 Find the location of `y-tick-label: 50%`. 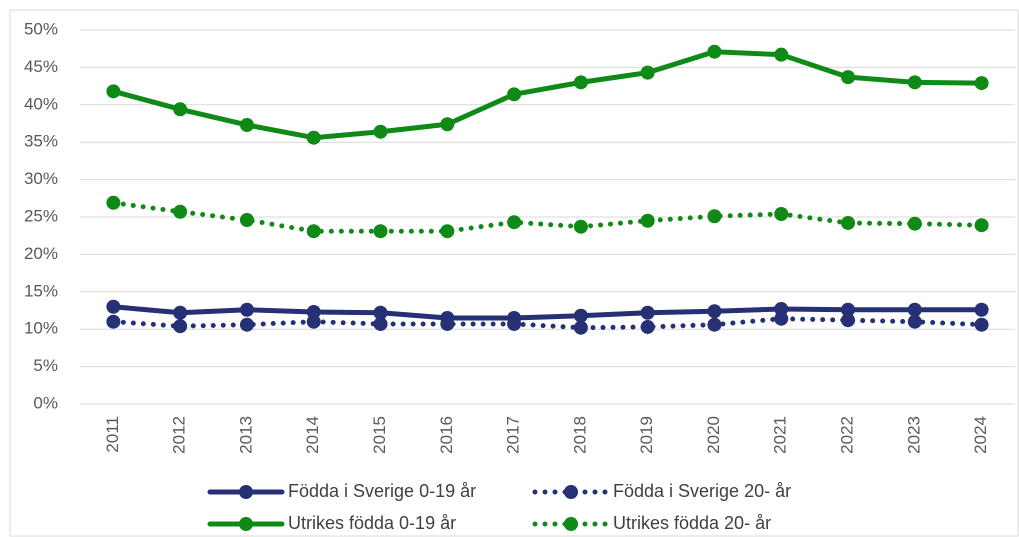

y-tick-label: 50% is located at coordinates (41, 28).